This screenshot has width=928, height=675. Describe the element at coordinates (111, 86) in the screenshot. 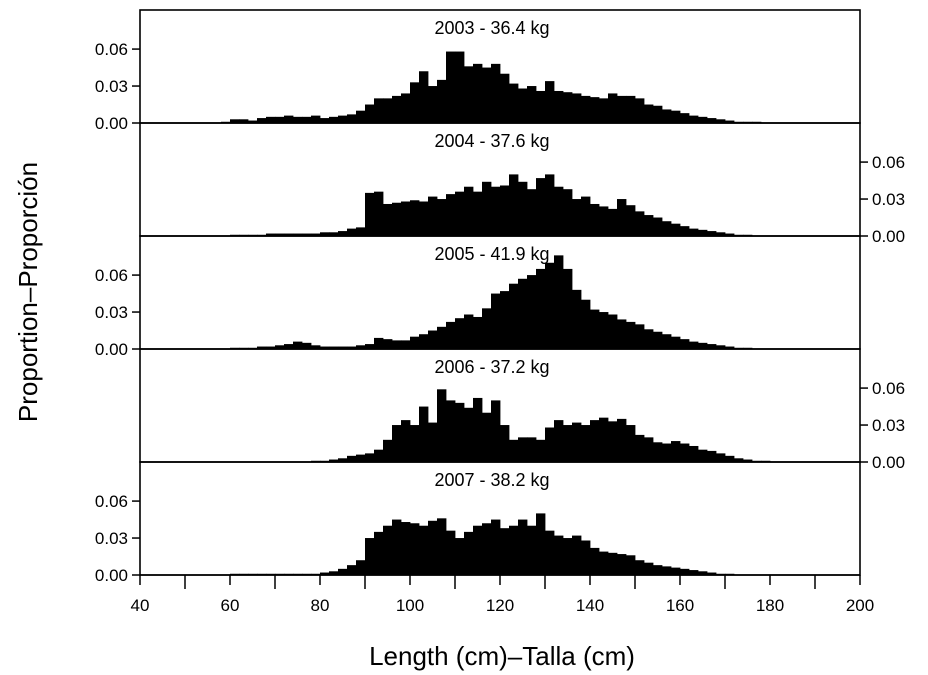

I see `y-tick-label: 0.03` at that location.